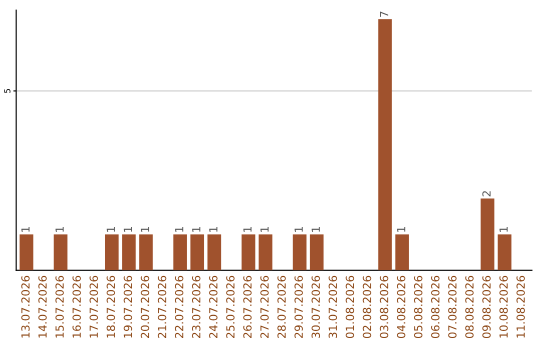 The height and width of the screenshot is (340, 540). What do you see at coordinates (247, 307) in the screenshot?
I see `x-tick-label: 26.07.2026` at bounding box center [247, 307].